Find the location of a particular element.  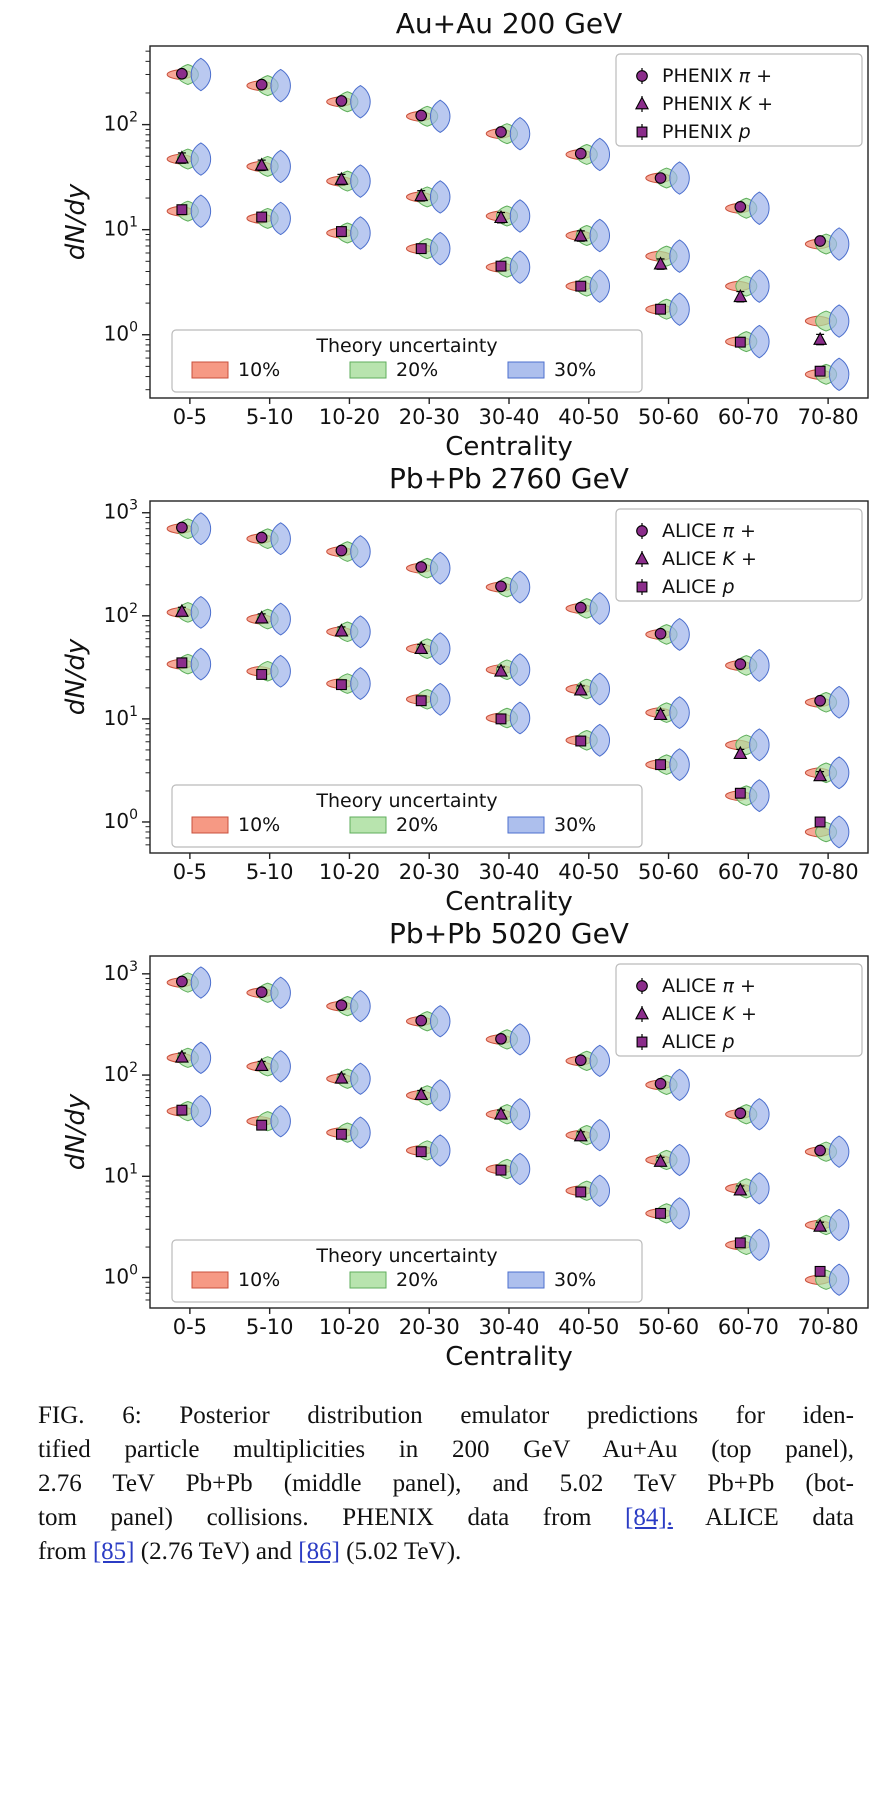

y-axis: 10⁰ 10¹ 10² is located at coordinates (127, 220).